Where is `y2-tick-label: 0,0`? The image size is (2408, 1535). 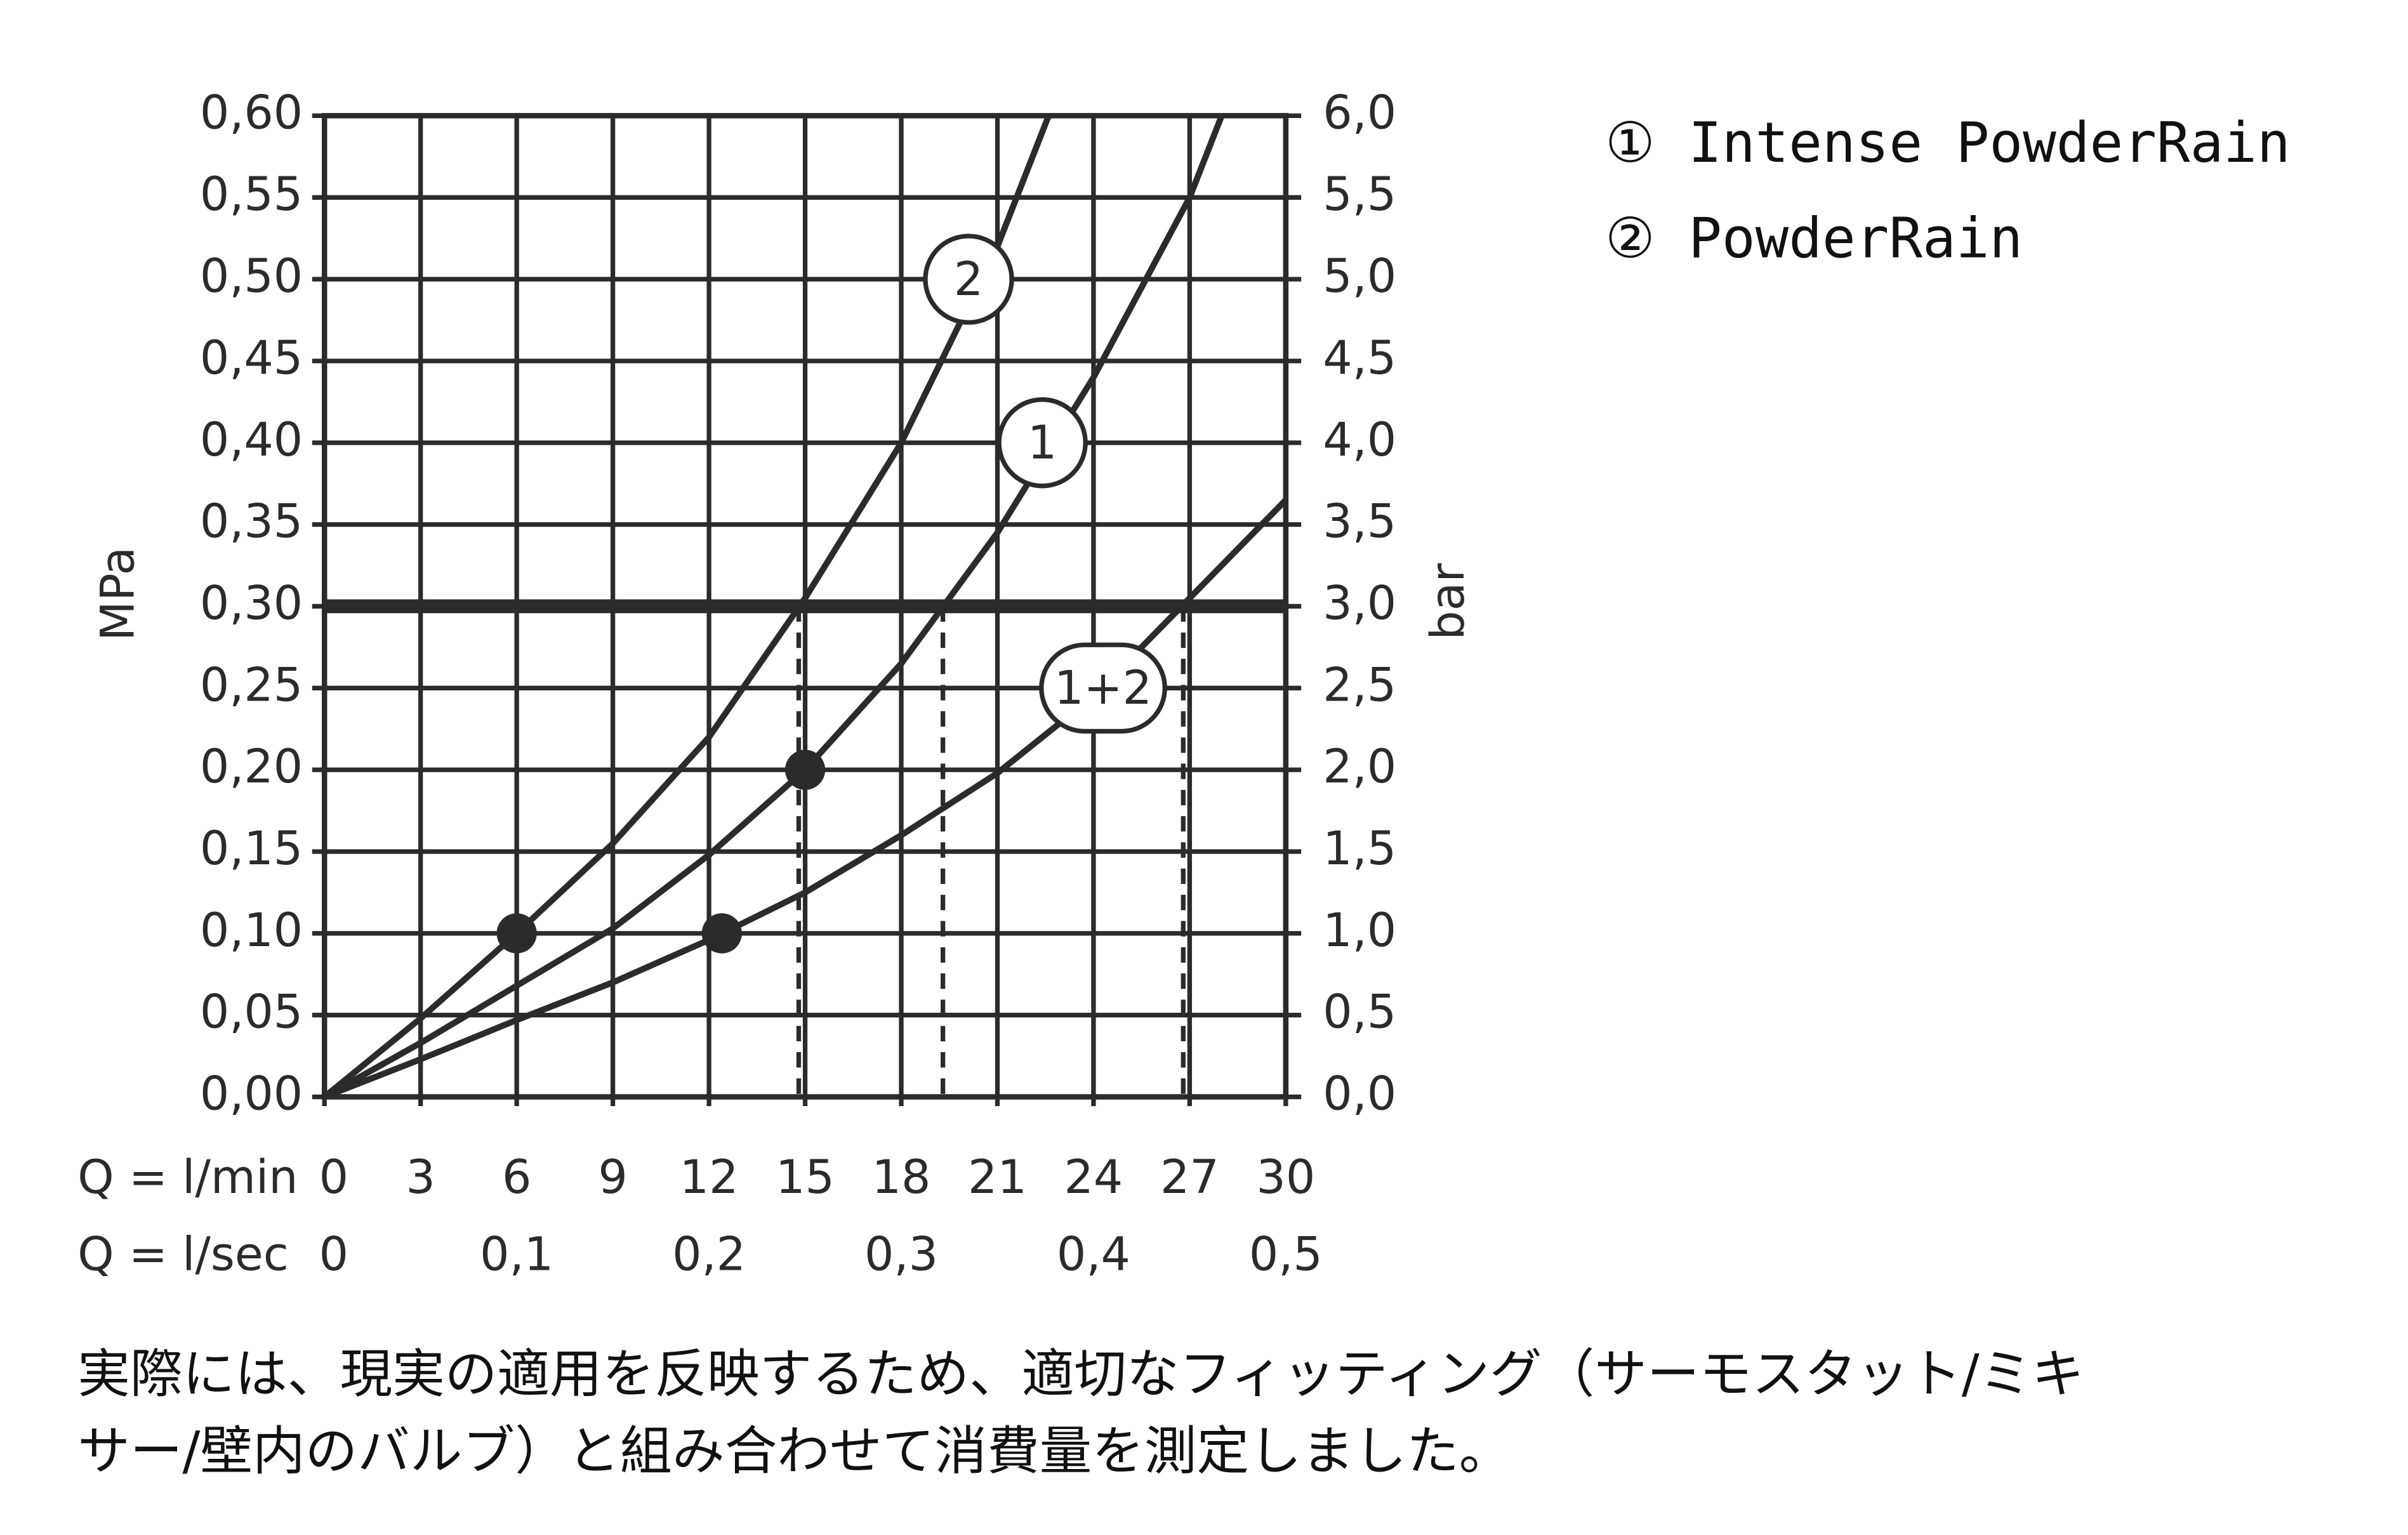
y2-tick-label: 0,0 is located at coordinates (1359, 1094).